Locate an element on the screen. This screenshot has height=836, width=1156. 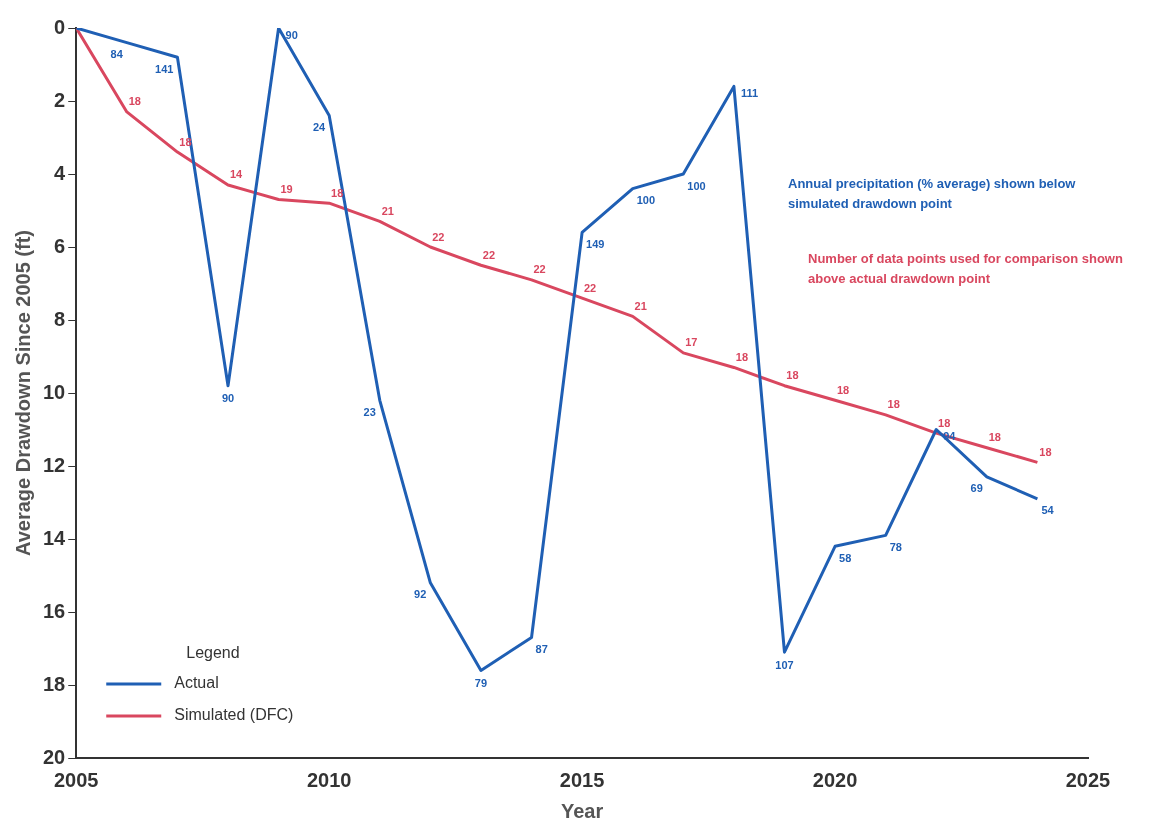
annotation: 78 is located at coordinates (895, 546).